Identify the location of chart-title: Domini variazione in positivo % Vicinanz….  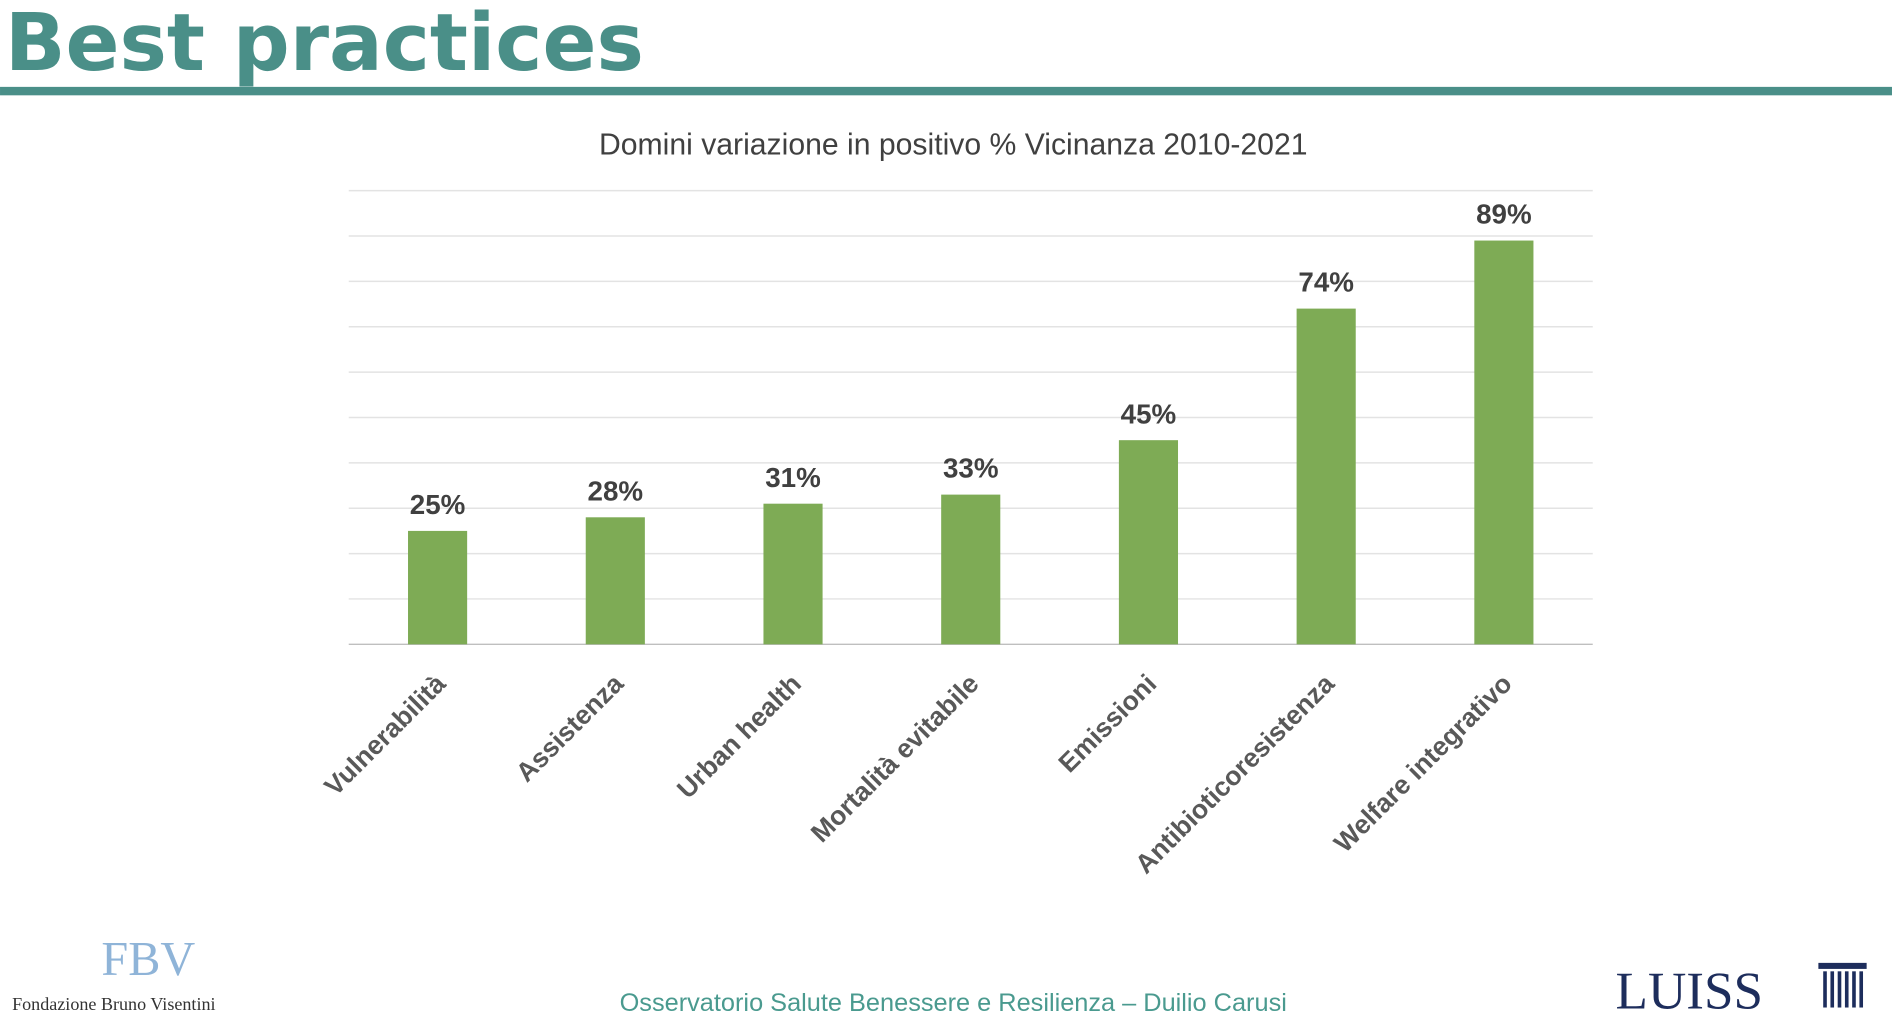
(953, 144).